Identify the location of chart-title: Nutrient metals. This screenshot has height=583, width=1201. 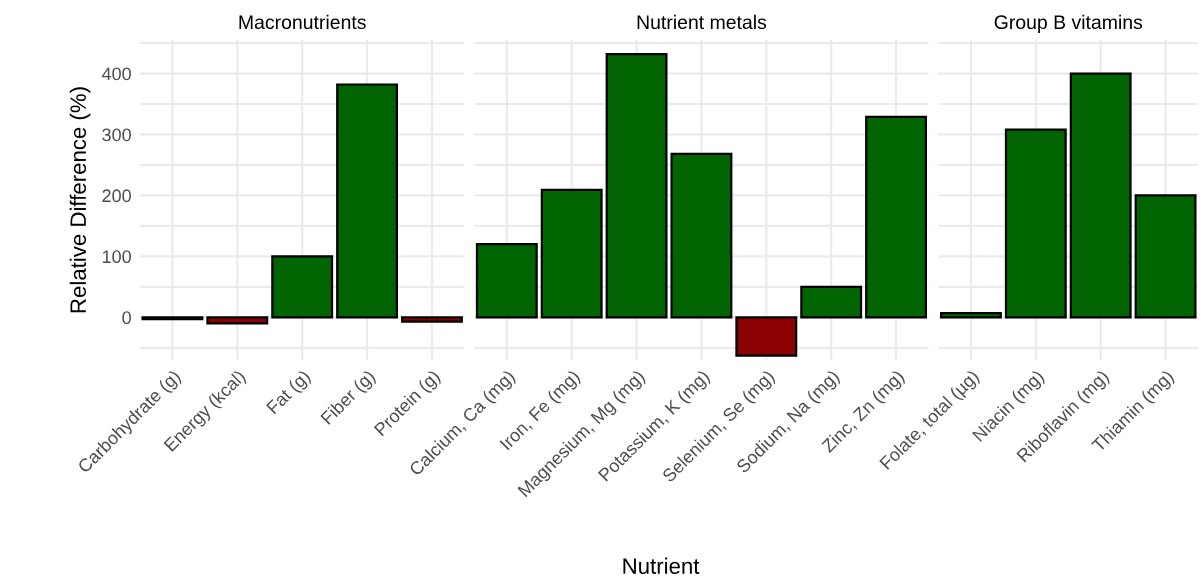
(702, 22).